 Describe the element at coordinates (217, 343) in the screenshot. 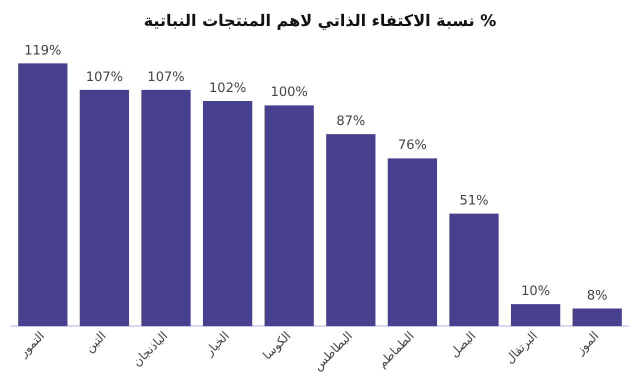

I see `x-tick-label: الخيار` at that location.